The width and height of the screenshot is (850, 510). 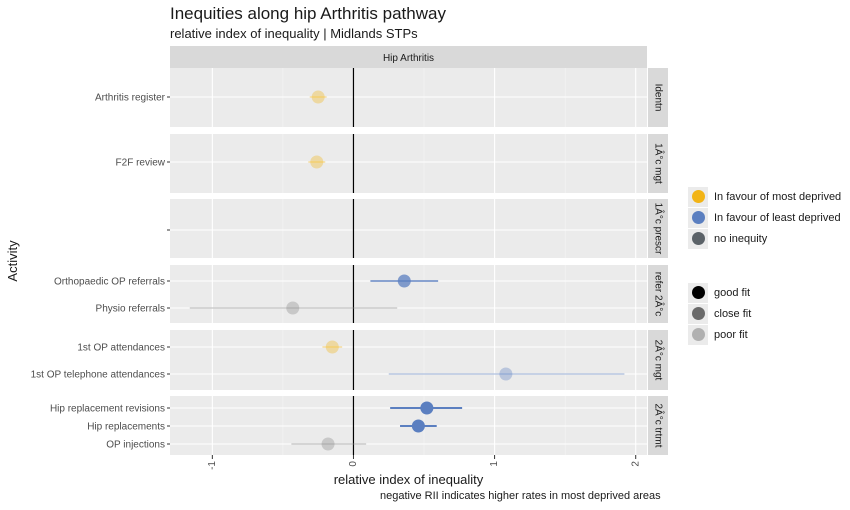 What do you see at coordinates (698, 217) in the screenshot?
I see `legend-dot-least-deprived` at bounding box center [698, 217].